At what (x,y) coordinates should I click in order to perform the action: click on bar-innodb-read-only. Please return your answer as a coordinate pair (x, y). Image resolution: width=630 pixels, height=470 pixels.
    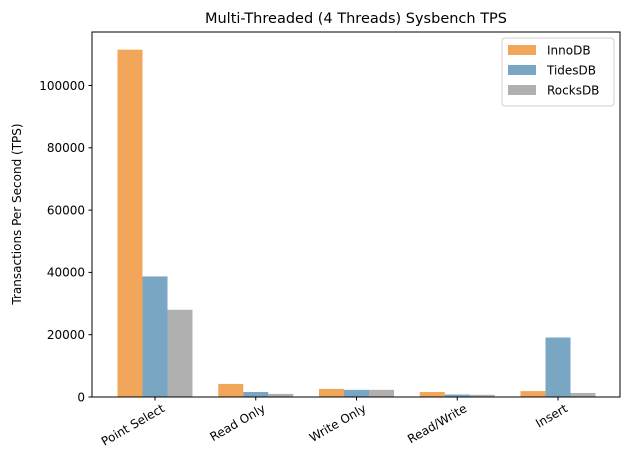
    Looking at the image, I should click on (231, 390).